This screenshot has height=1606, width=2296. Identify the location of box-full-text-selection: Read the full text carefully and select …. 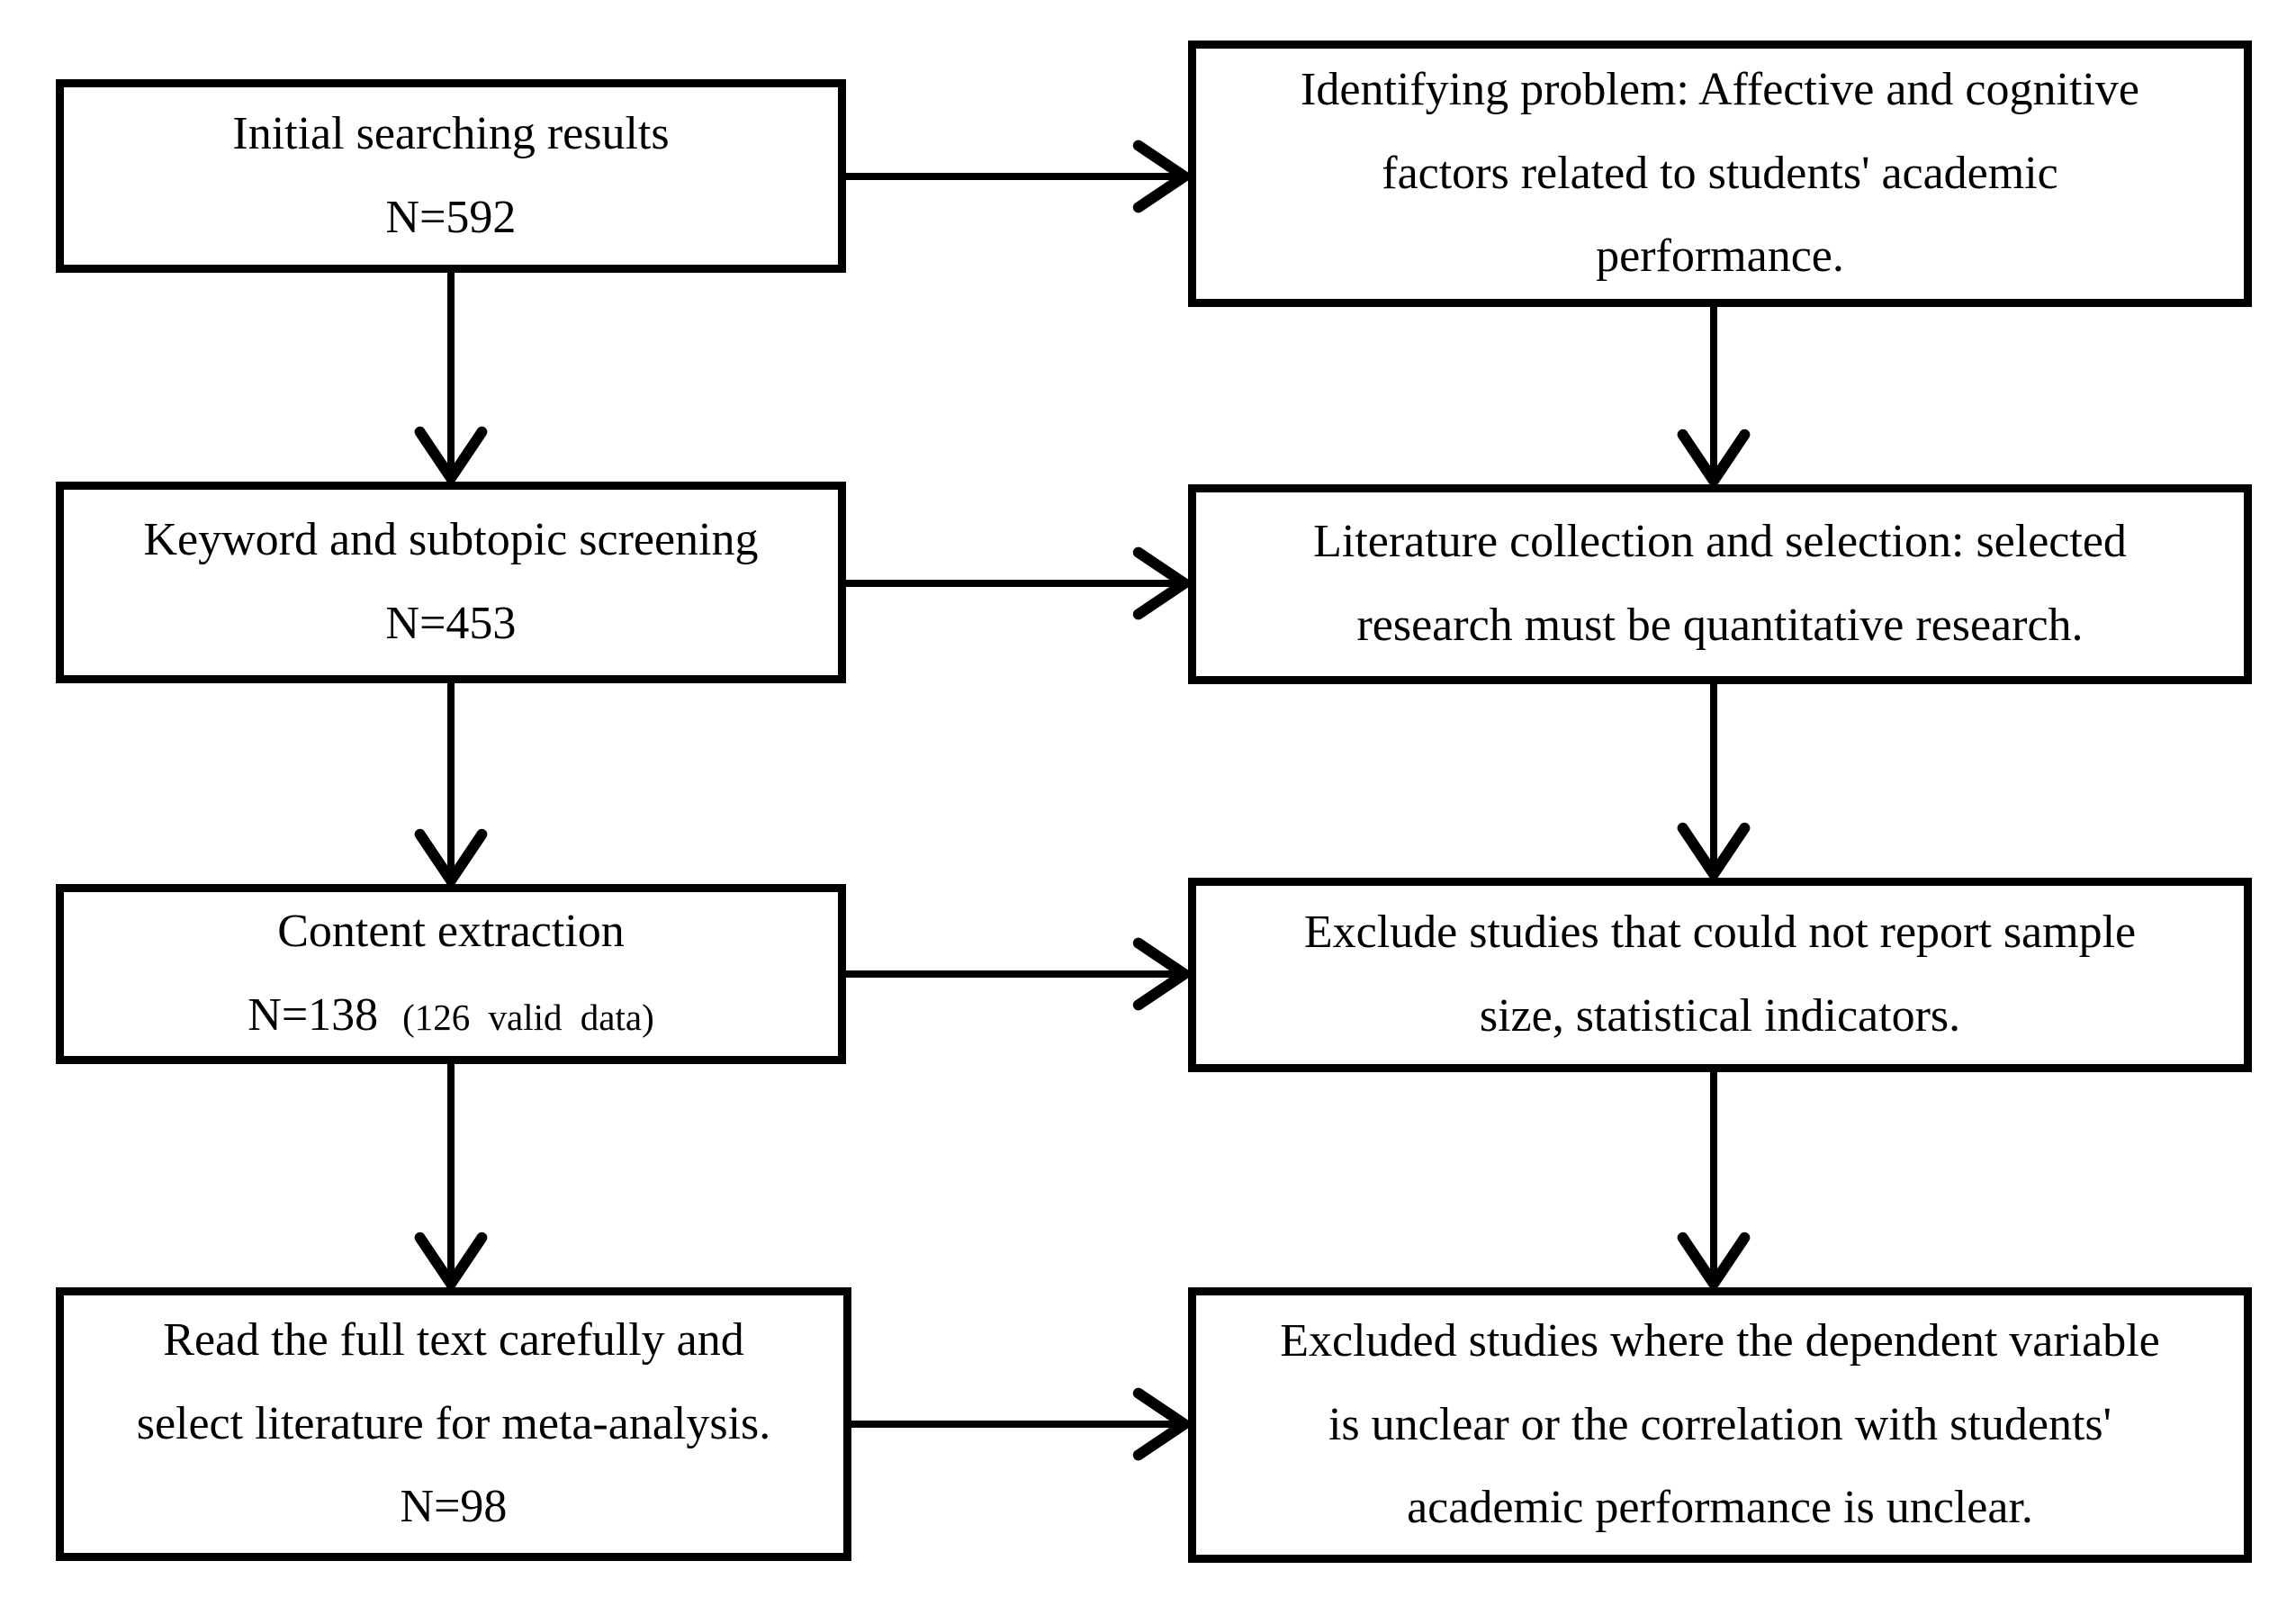
(453, 1424).